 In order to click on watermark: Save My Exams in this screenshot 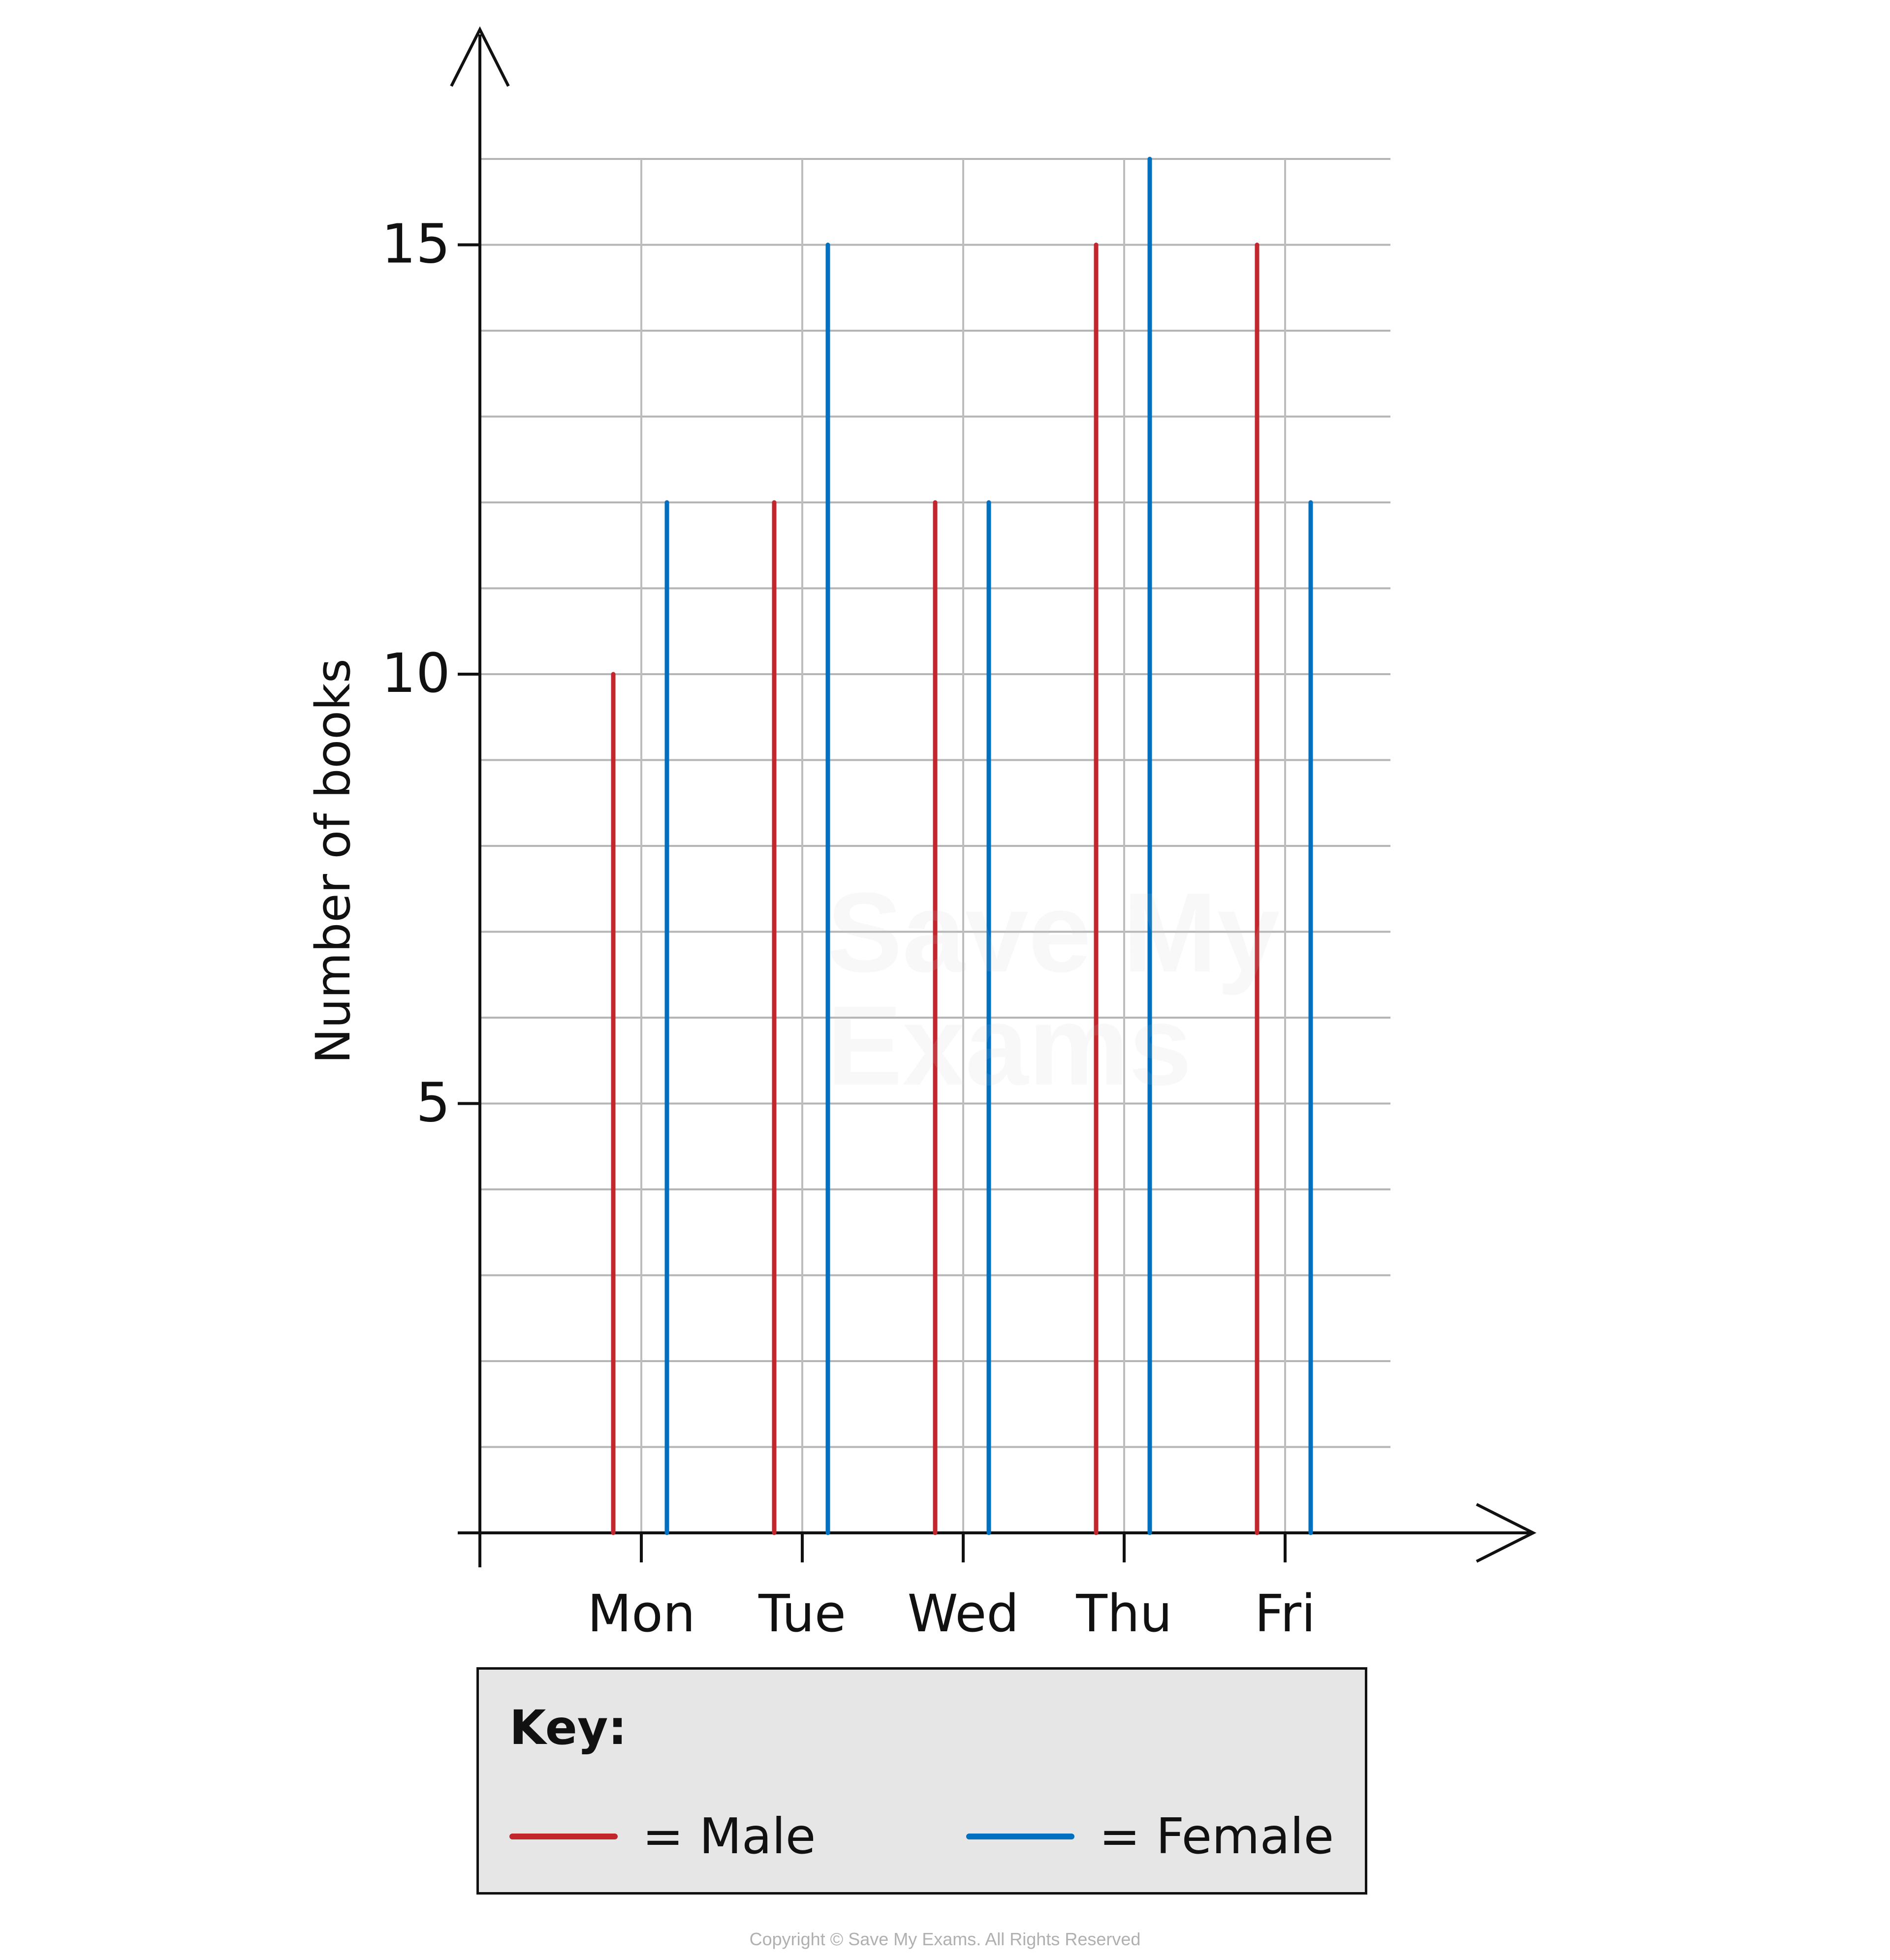, I will do `click(1053, 989)`.